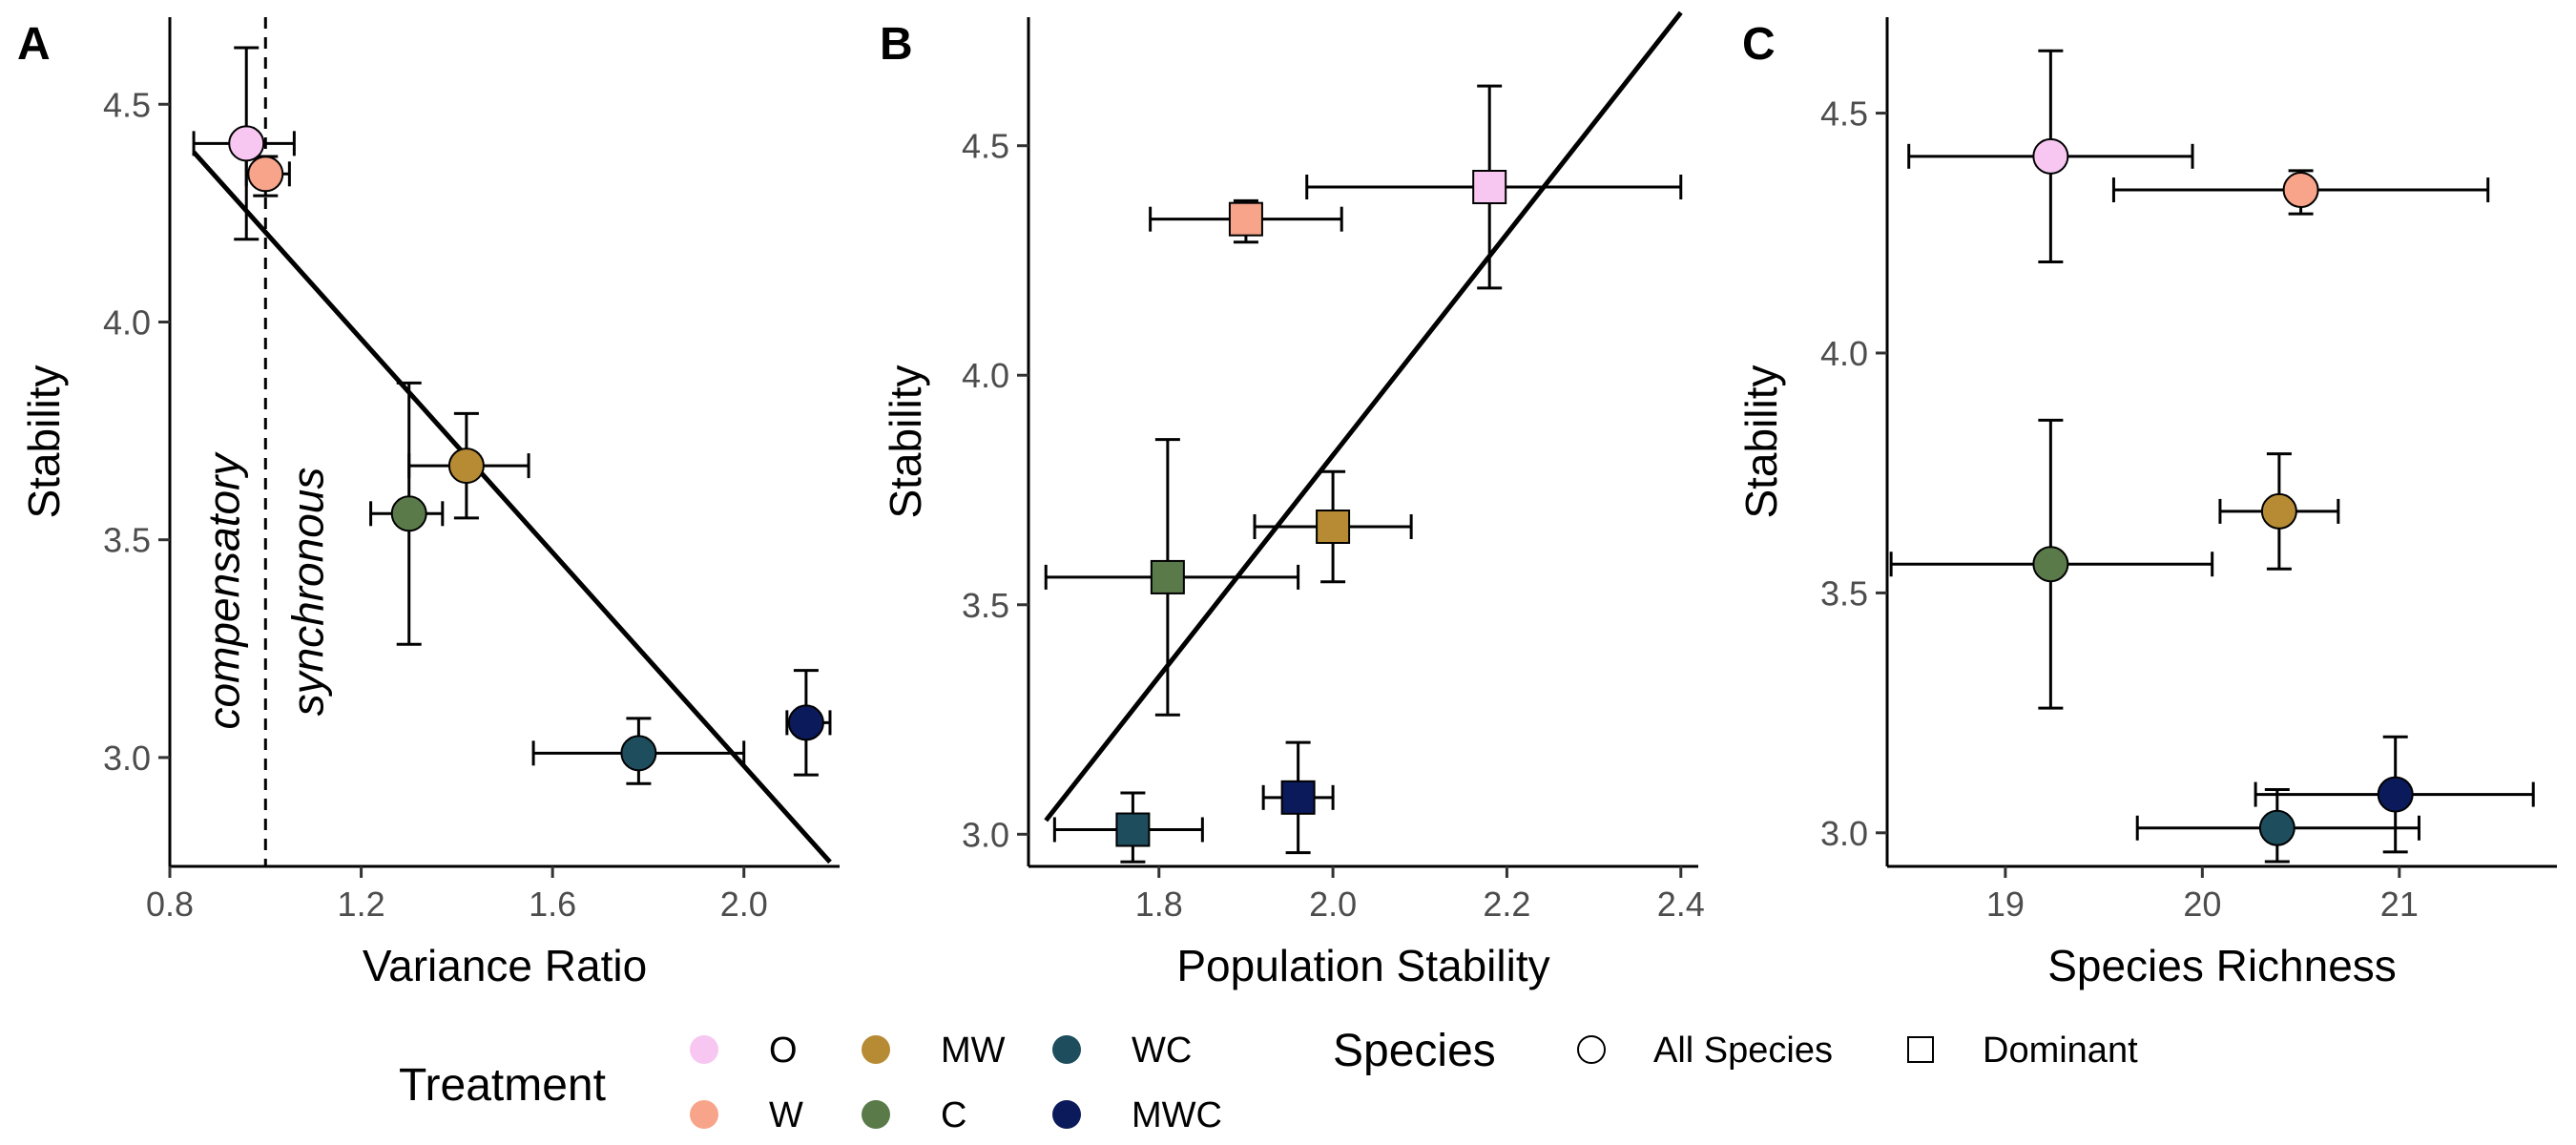 This screenshot has height=1145, width=2576. Describe the element at coordinates (1162, 1051) in the screenshot. I see `legend-label-wc: WC` at that location.